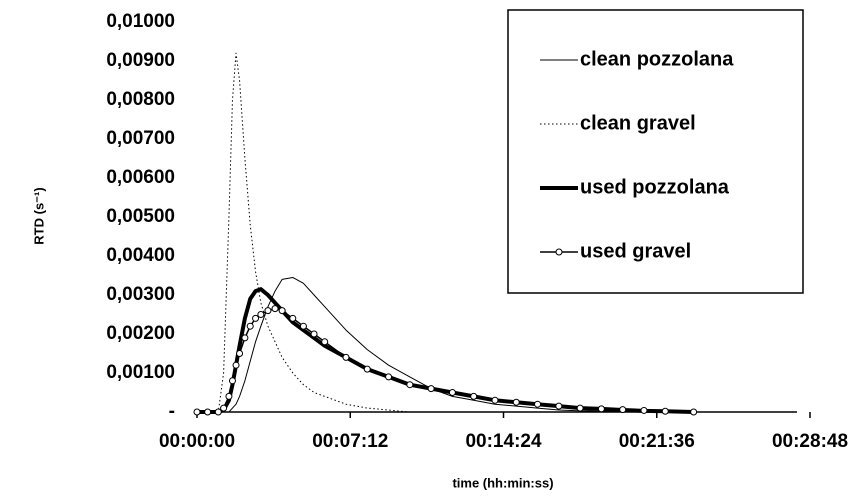 The height and width of the screenshot is (496, 864). I want to click on legend-label: clean gravel, so click(638, 123).